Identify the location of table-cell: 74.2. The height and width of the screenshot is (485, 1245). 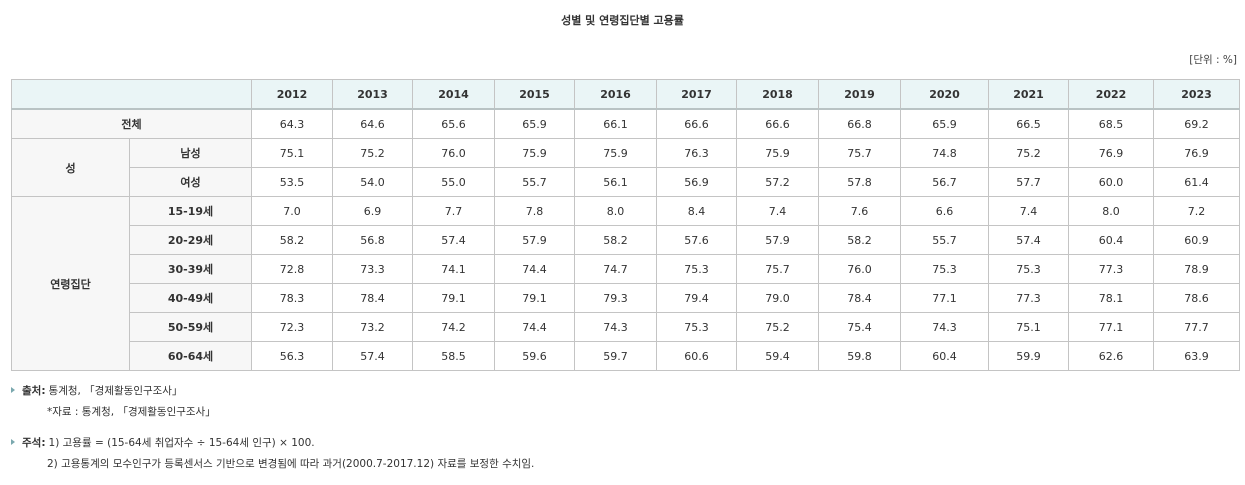
(453, 327).